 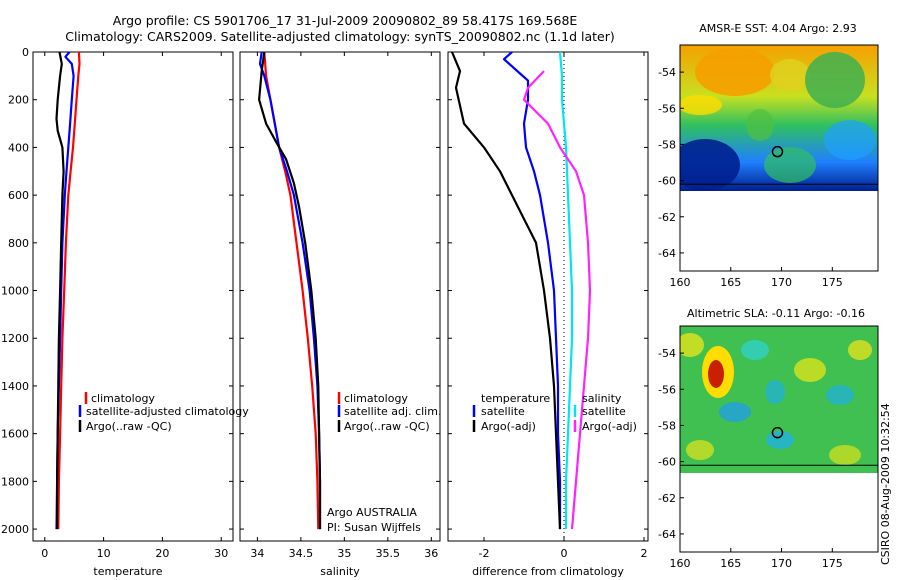 What do you see at coordinates (548, 571) in the screenshot?
I see `difference-xlabel: difference from climatology` at bounding box center [548, 571].